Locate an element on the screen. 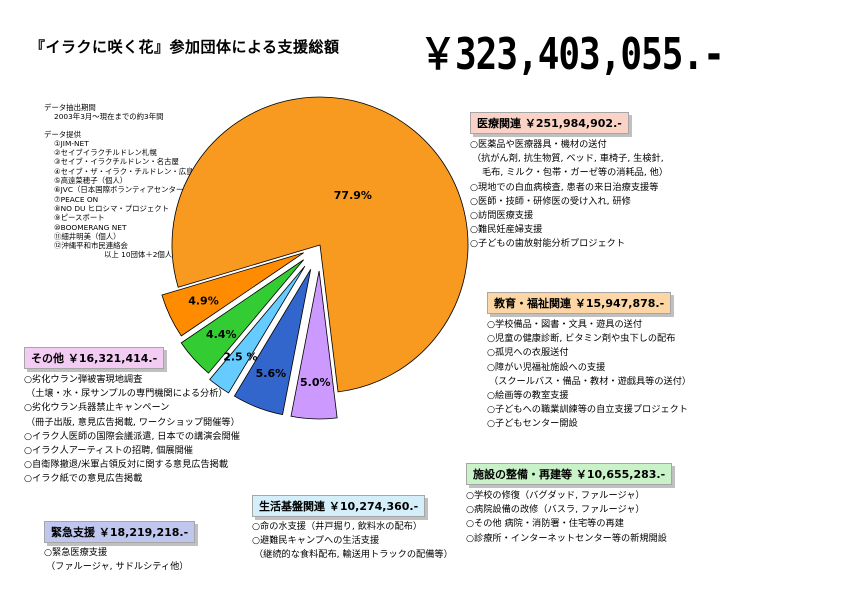  period-value: 2003年3月～現在までの約3年間 is located at coordinates (109, 117).